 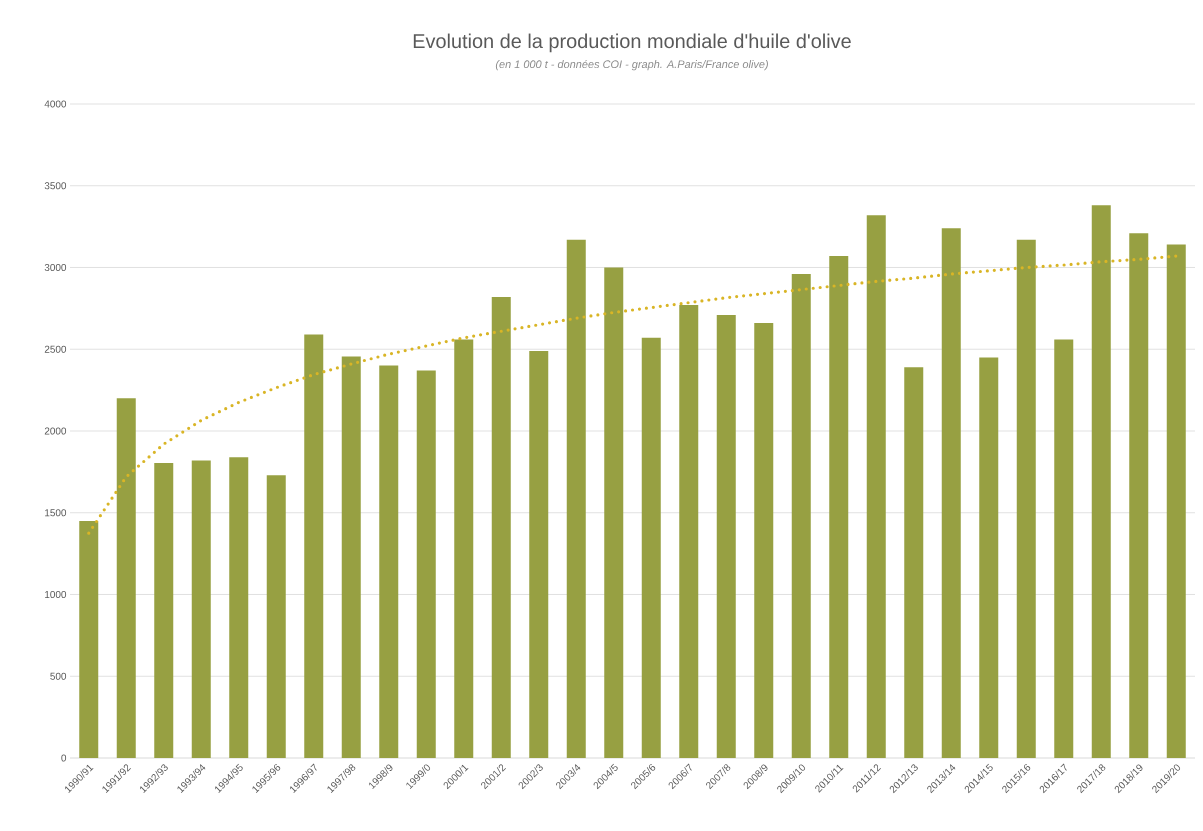 What do you see at coordinates (56, 513) in the screenshot?
I see `y-tick-label: 1500` at bounding box center [56, 513].